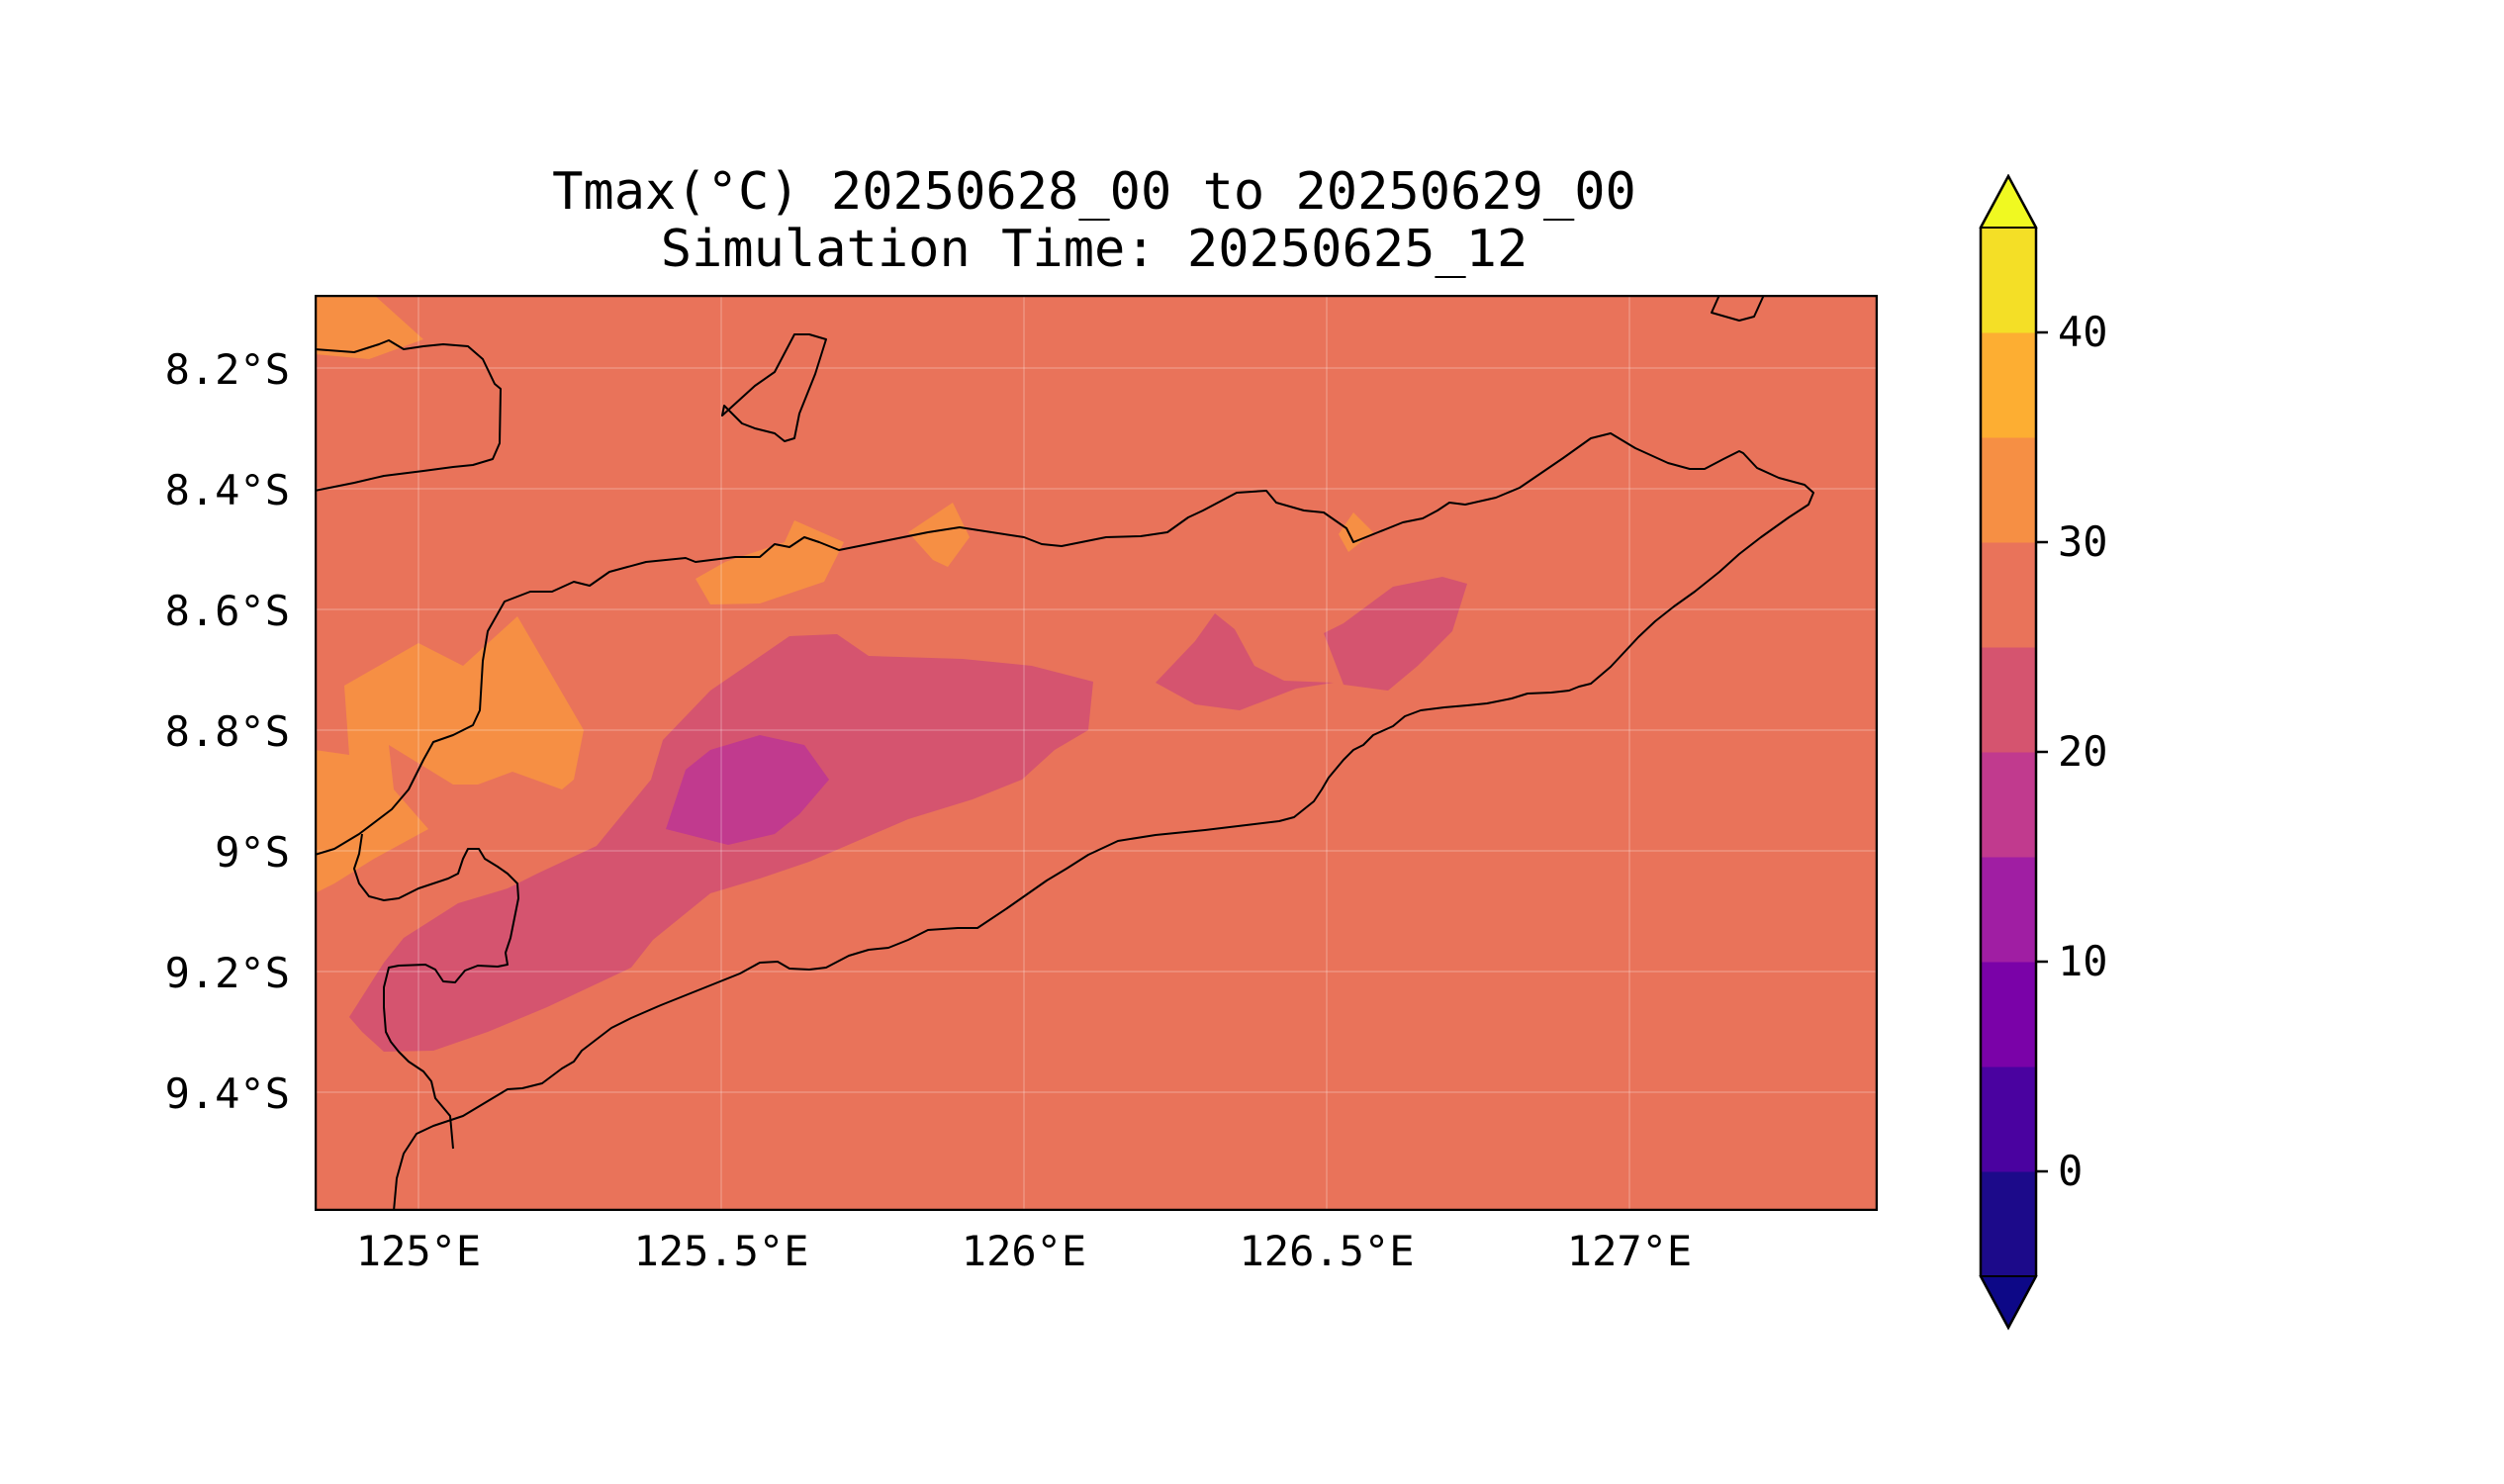 The image size is (2504, 1484). Describe the element at coordinates (227, 490) in the screenshot. I see `lat-tick-label: 8.4°S` at that location.